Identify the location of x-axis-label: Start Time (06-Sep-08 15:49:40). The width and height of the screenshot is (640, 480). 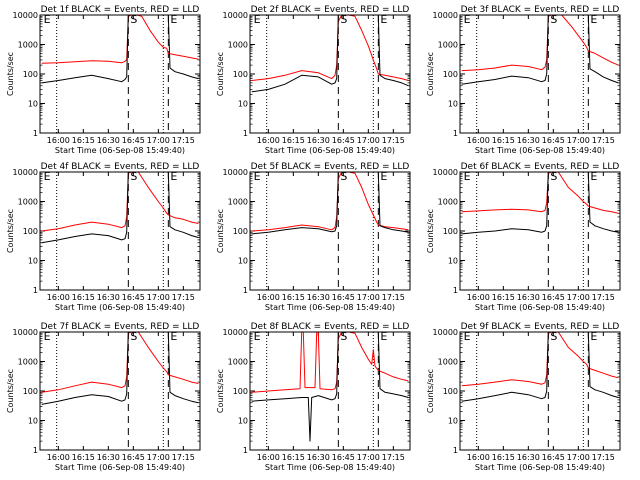
(540, 467).